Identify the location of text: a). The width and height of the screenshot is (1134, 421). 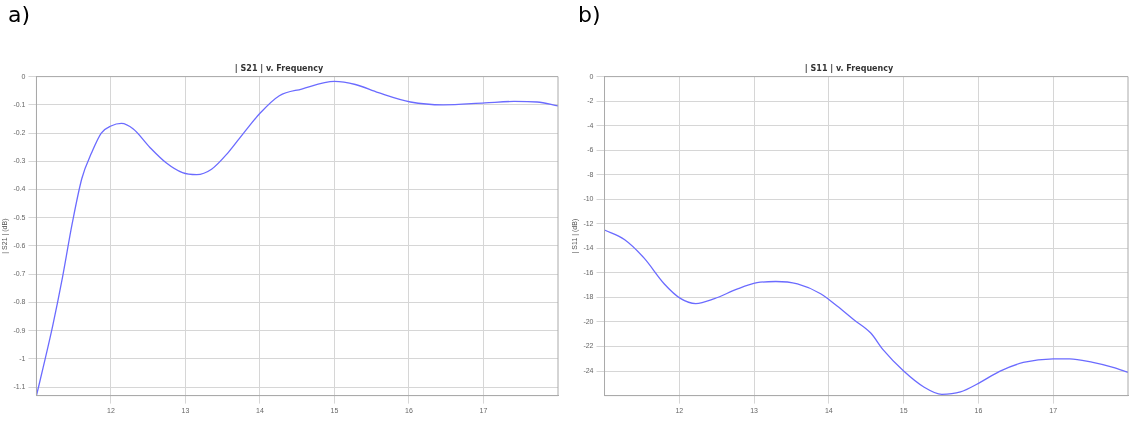
(19, 14).